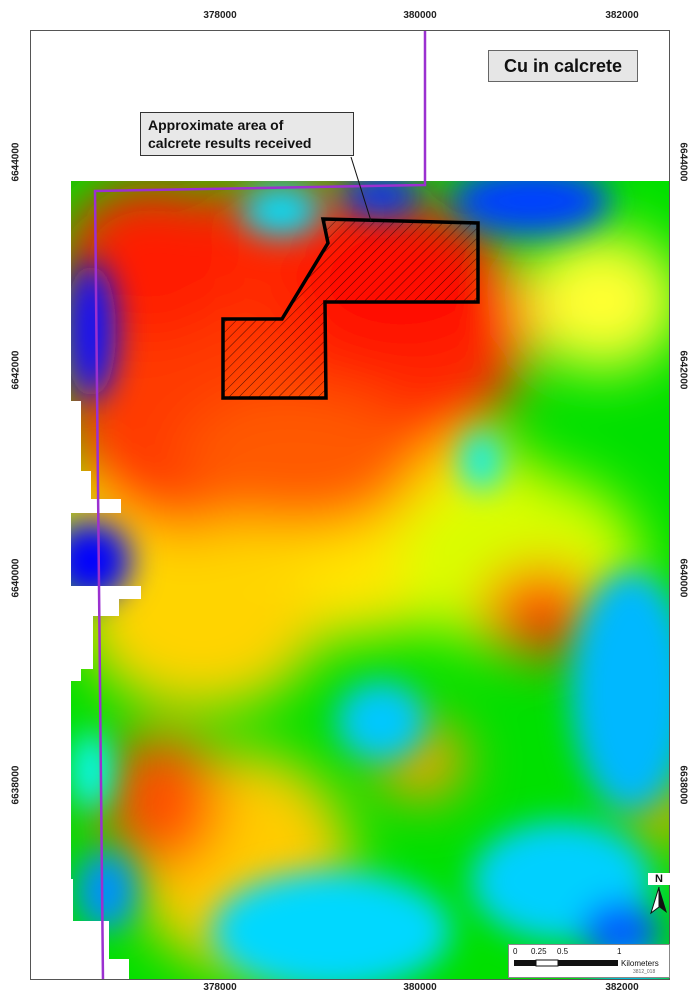 The height and width of the screenshot is (995, 696). Describe the element at coordinates (230, 143) in the screenshot. I see `callout-line-2: calcrete results received` at that location.